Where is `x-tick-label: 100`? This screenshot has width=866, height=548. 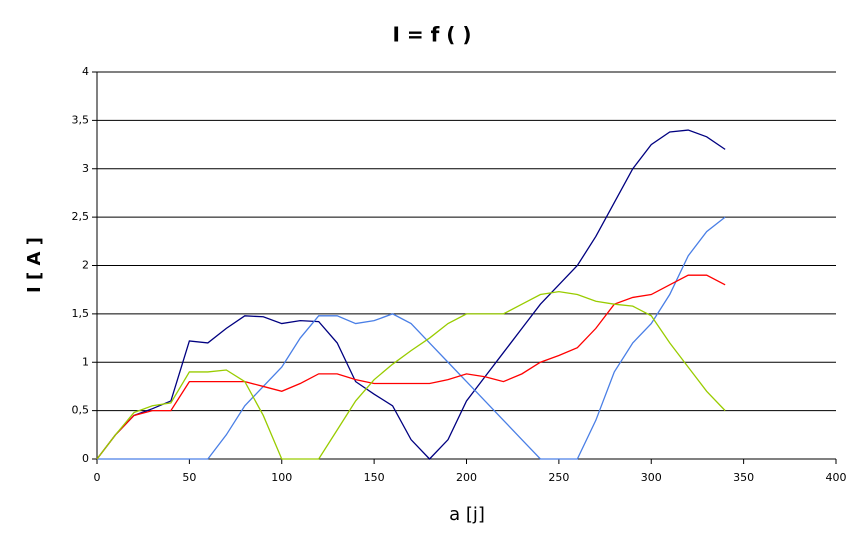
x-tick-label: 100 is located at coordinates (281, 477).